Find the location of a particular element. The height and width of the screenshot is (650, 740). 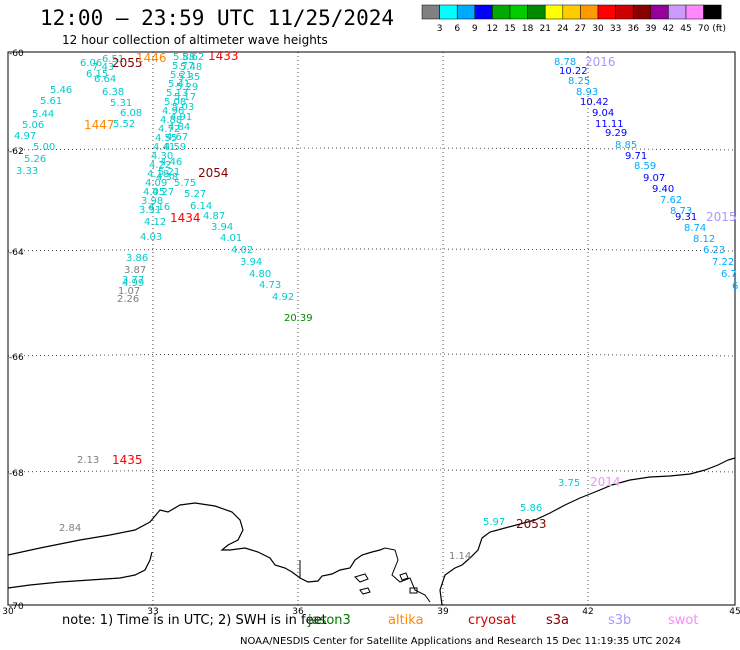

wave-height-value: 5.27 is located at coordinates (195, 194).